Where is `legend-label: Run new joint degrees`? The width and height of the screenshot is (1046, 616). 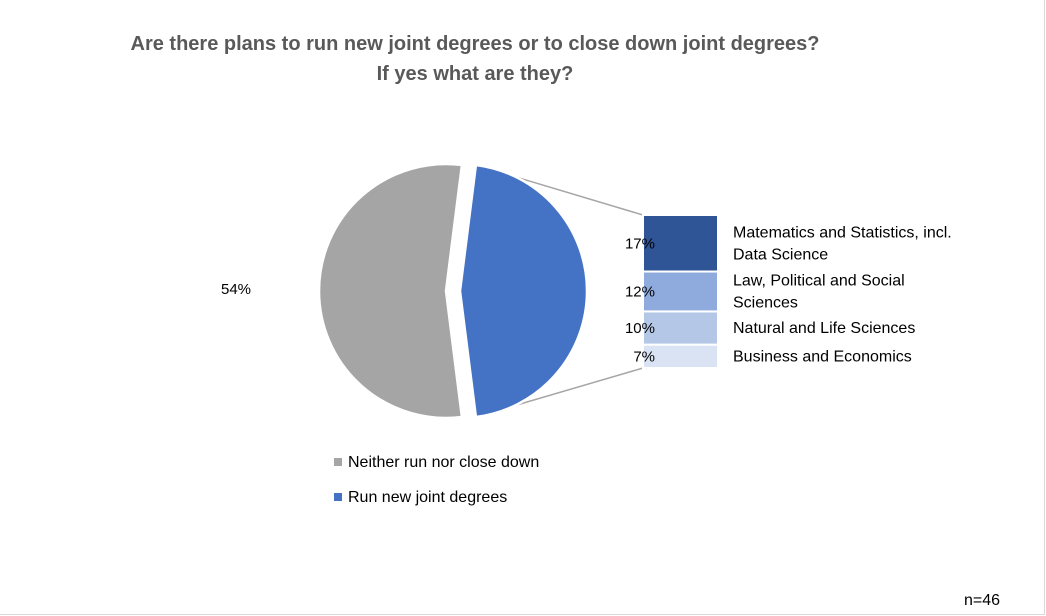 legend-label: Run new joint degrees is located at coordinates (427, 497).